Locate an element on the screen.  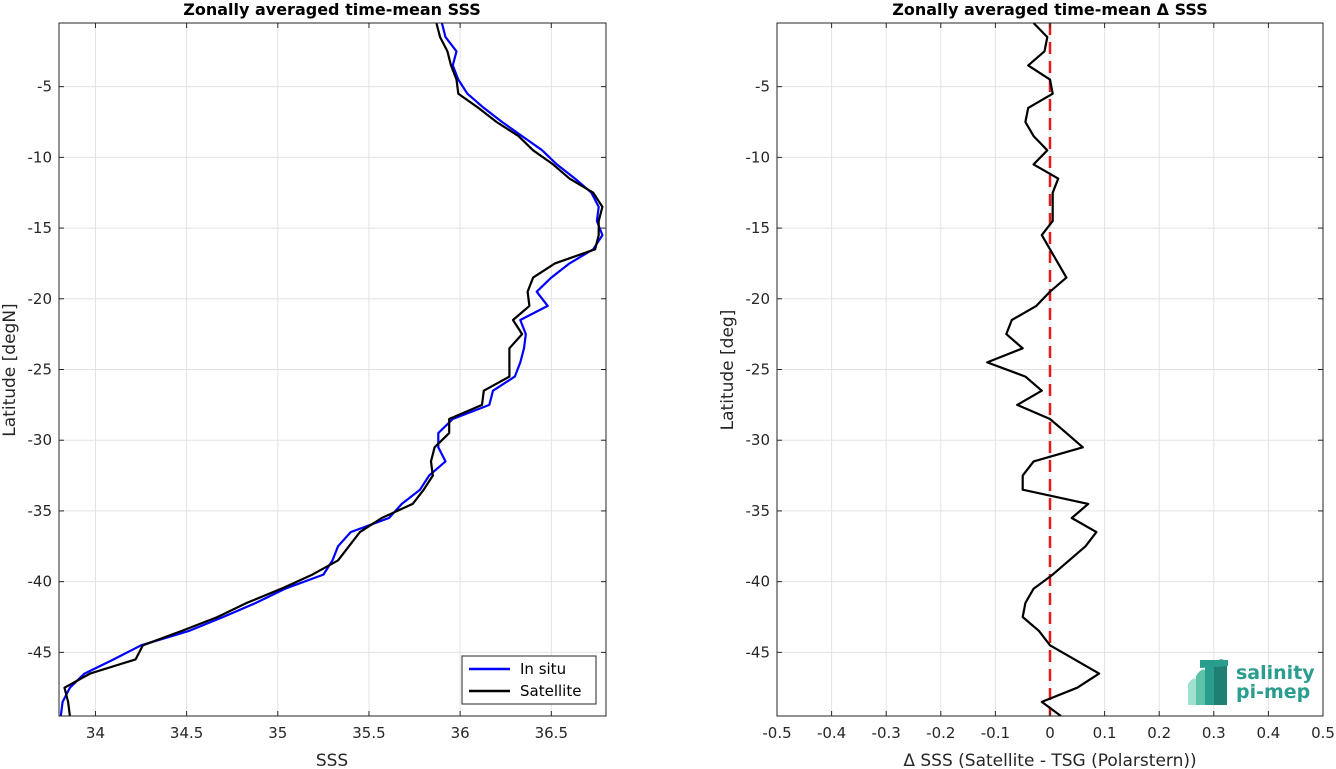
x-tick-label: 35.5 is located at coordinates (368, 733).